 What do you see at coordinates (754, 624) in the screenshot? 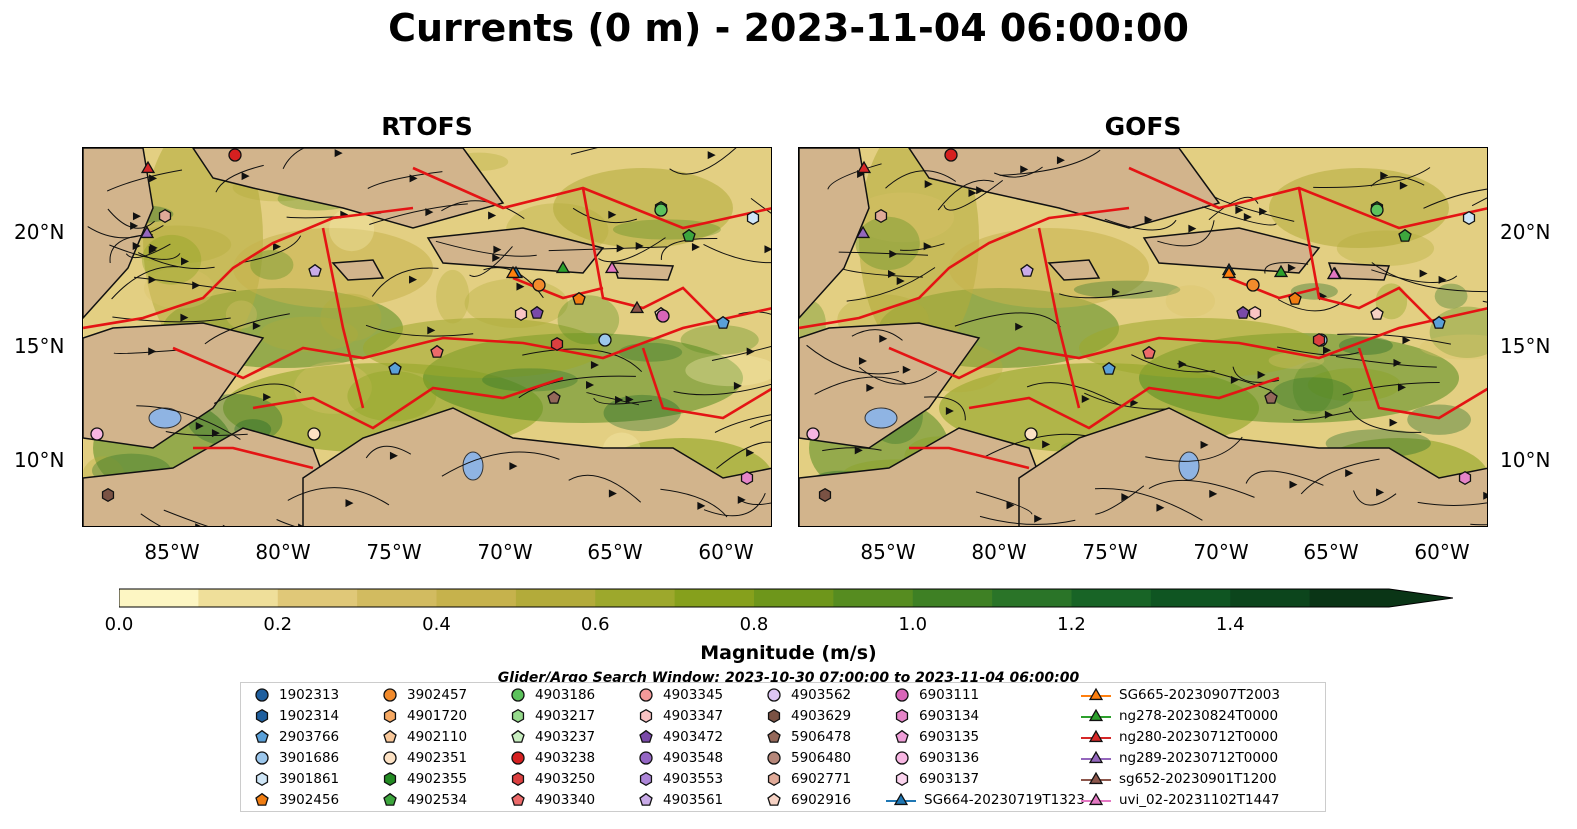
I see `colorbar-tick-label: 0.8` at bounding box center [754, 624].